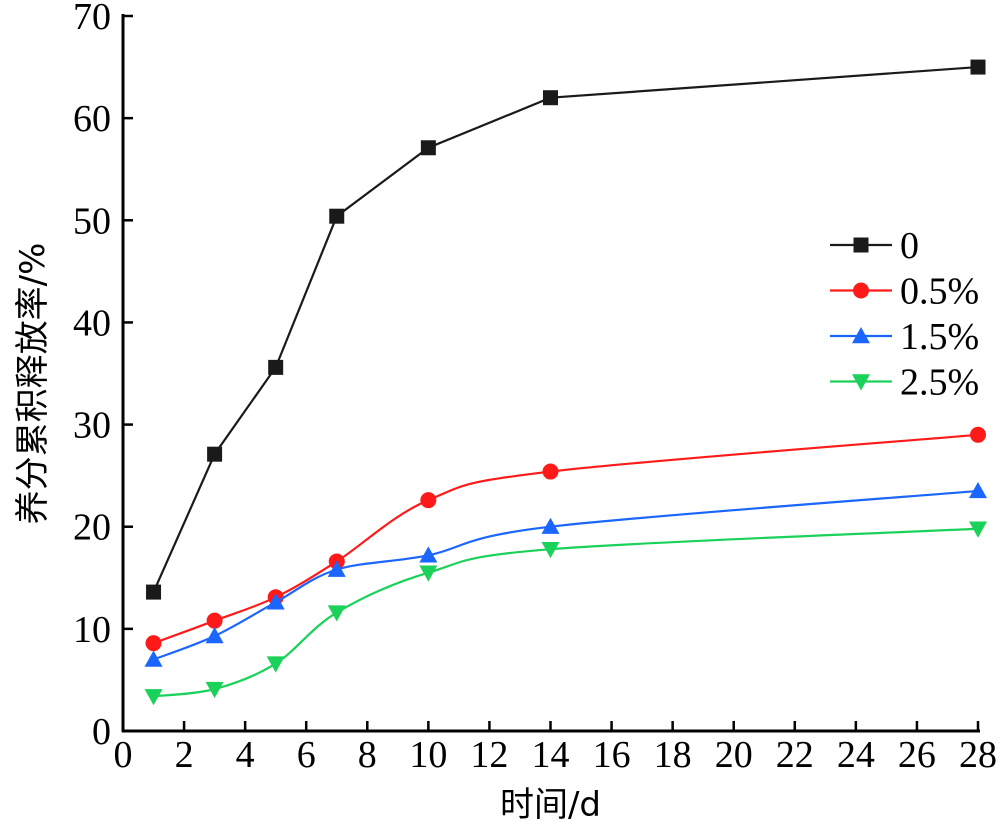 Image resolution: width=1000 pixels, height=833 pixels. I want to click on x-tick-label: 16, so click(612, 755).